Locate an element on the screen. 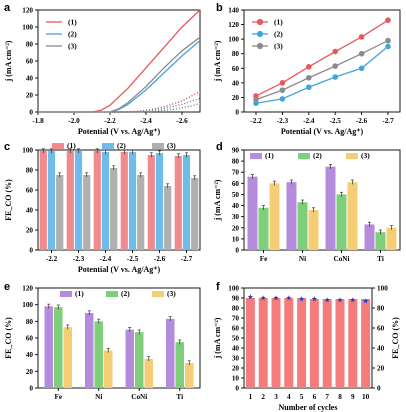 The height and width of the screenshot is (412, 406). x-tick-label: 3 is located at coordinates (276, 397).